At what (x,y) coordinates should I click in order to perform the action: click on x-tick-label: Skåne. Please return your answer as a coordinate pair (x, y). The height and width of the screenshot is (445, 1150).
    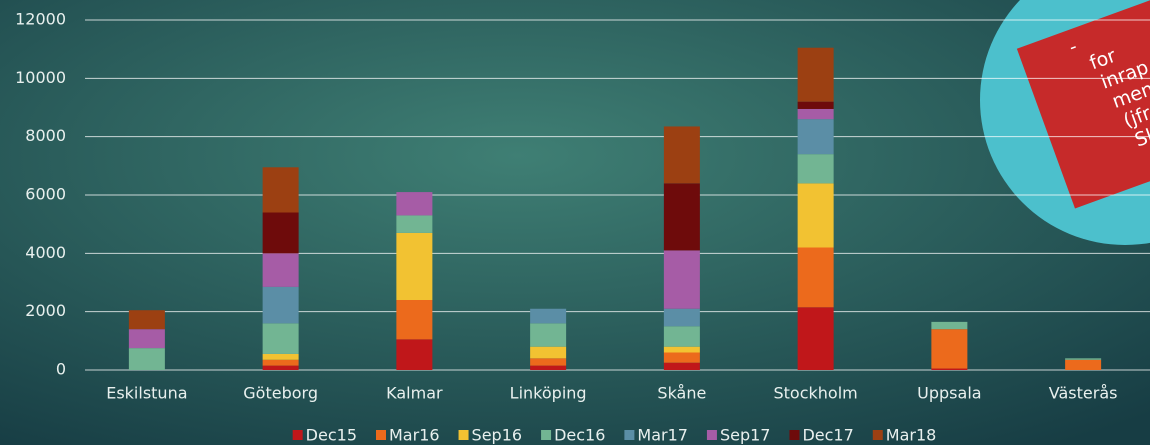
    Looking at the image, I should click on (681, 393).